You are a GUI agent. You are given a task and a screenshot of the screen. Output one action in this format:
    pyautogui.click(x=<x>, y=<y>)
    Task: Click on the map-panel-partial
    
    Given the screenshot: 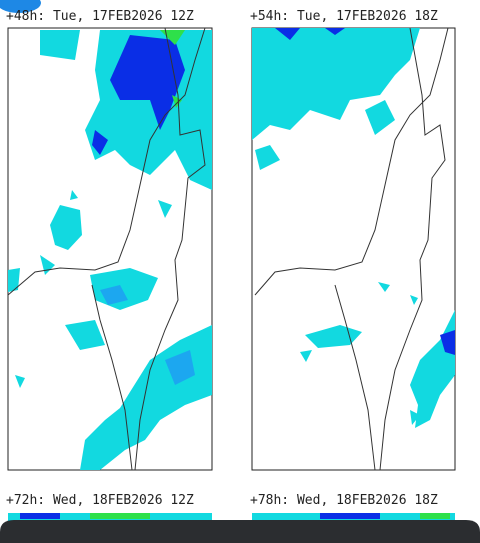 What is the action you would take?
    pyautogui.click(x=231, y=518)
    